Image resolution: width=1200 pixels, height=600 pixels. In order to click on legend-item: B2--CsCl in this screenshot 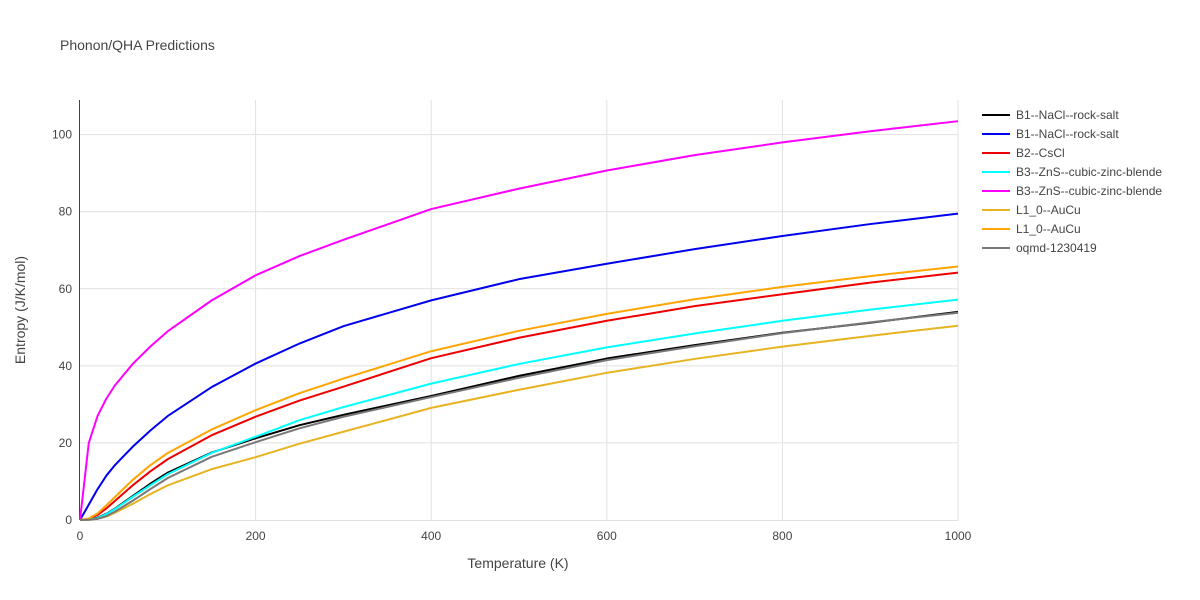, I will do `click(1023, 153)`.